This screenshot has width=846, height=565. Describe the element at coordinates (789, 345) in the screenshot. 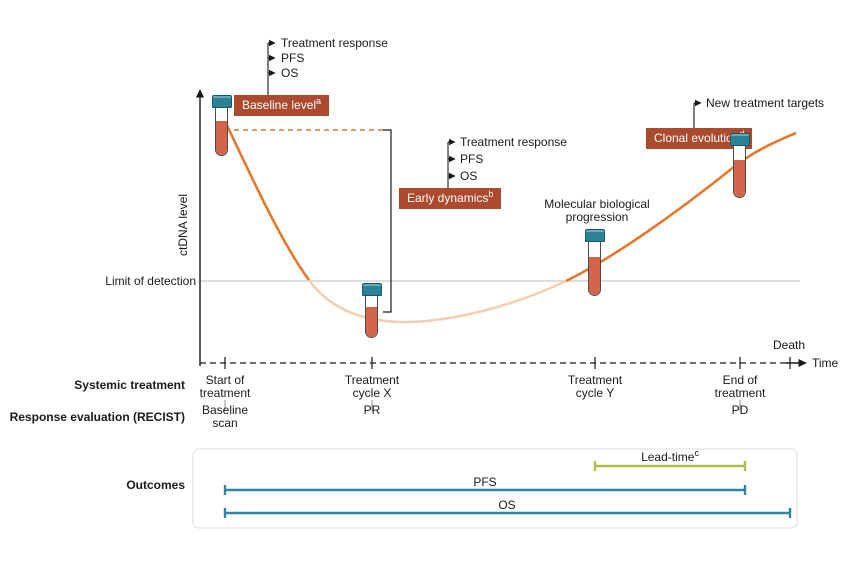

I see `death-label: Death` at that location.